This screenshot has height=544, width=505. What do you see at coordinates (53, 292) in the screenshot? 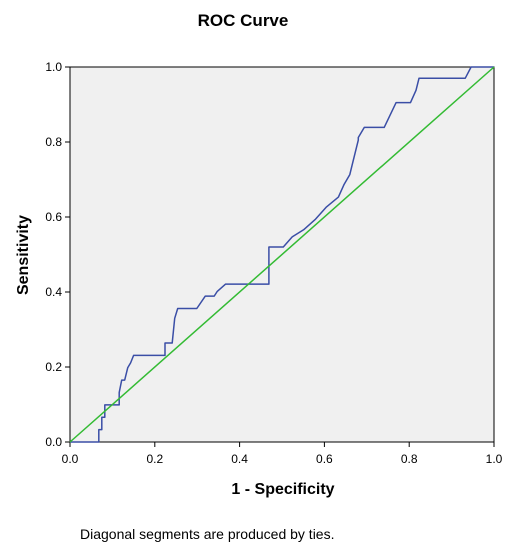
I see `y-tick-label: 0.4` at bounding box center [53, 292].